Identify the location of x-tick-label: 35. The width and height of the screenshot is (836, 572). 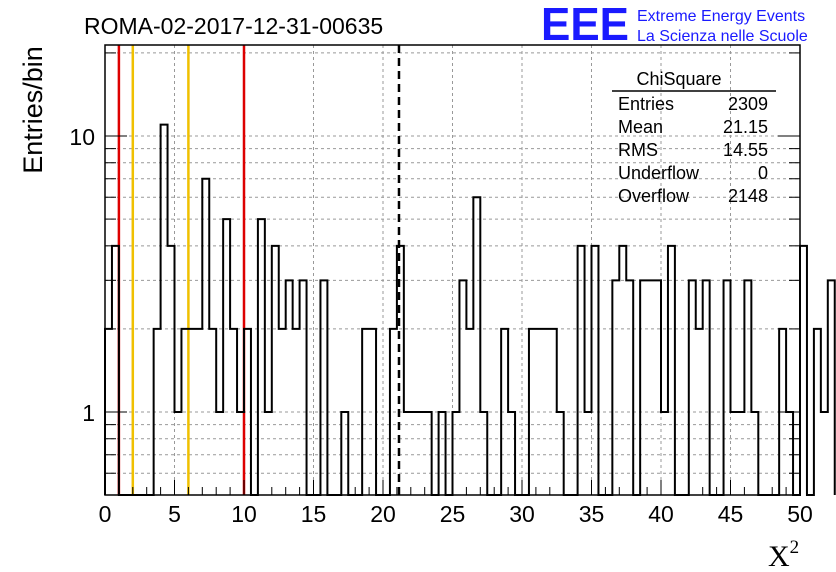
(592, 514).